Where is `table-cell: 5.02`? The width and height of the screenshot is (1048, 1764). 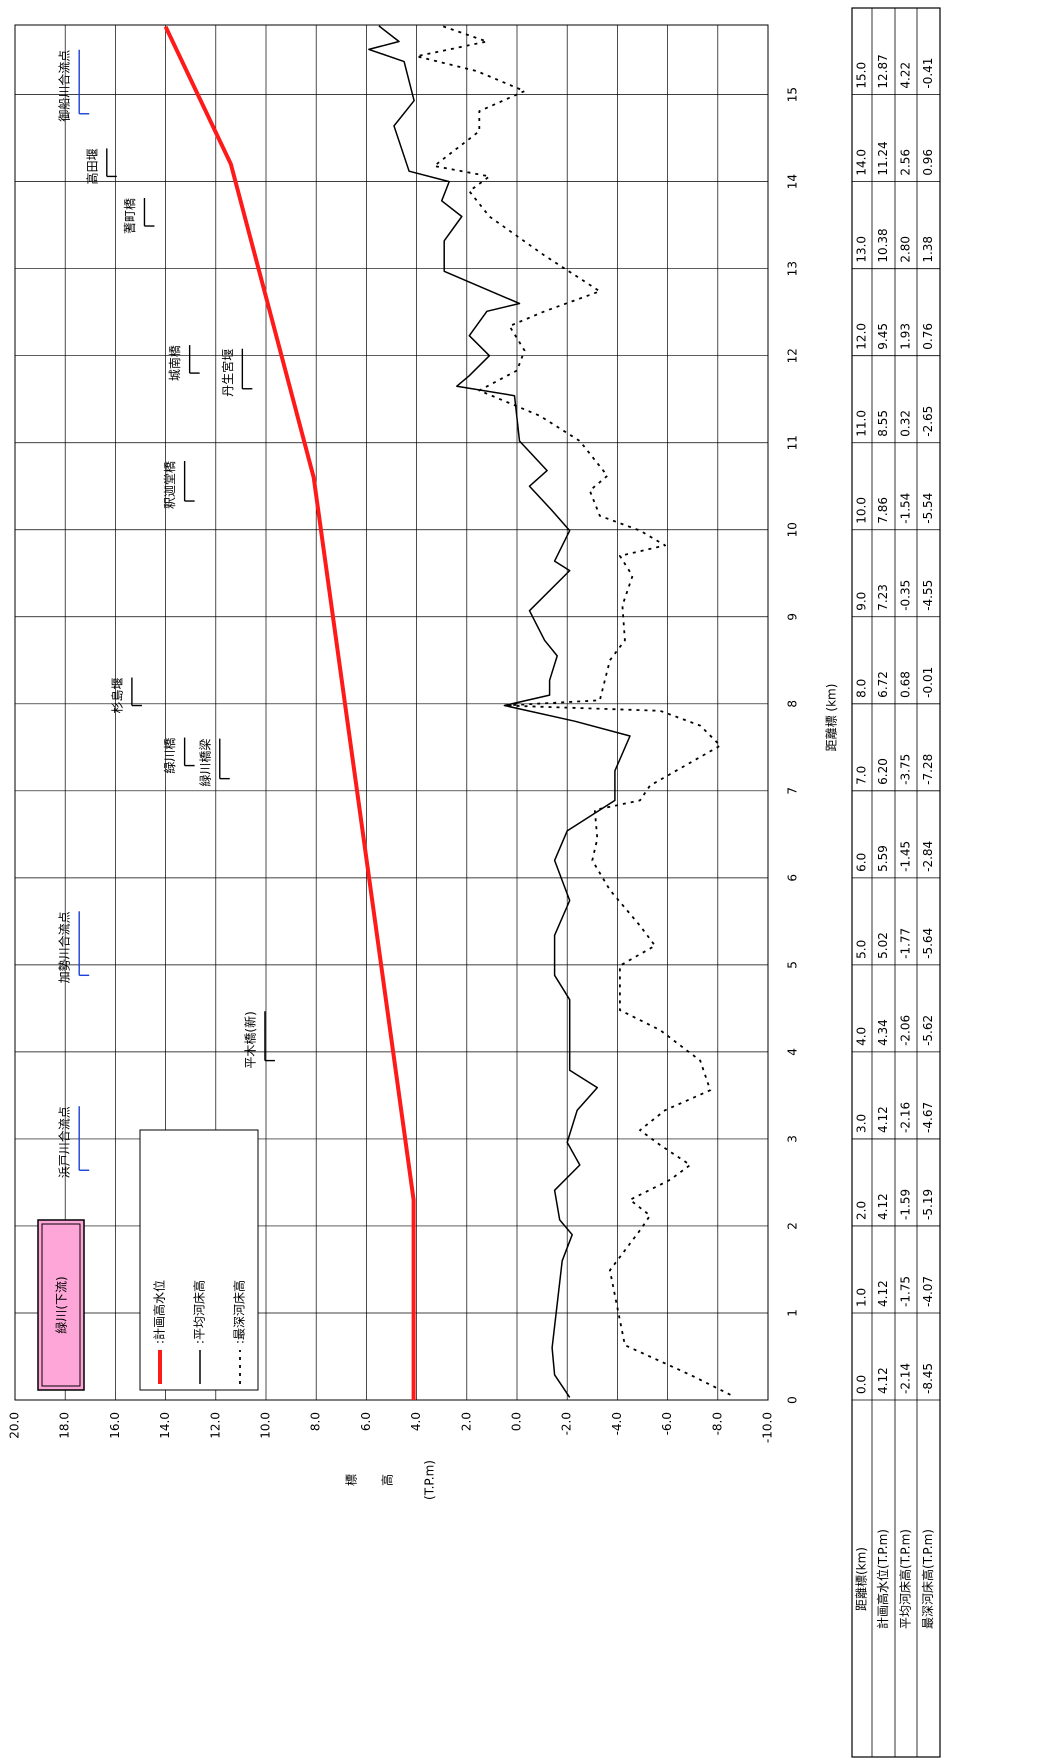
table-cell: 5.02 is located at coordinates (883, 945).